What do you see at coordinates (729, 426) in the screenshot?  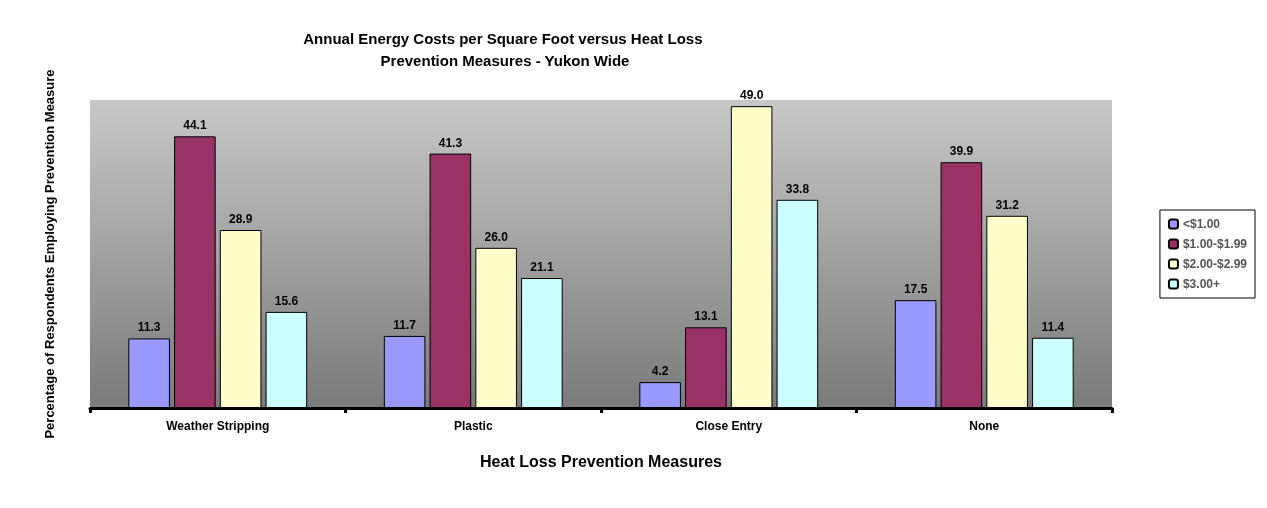 I see `x-tick-label: Close Entry` at bounding box center [729, 426].